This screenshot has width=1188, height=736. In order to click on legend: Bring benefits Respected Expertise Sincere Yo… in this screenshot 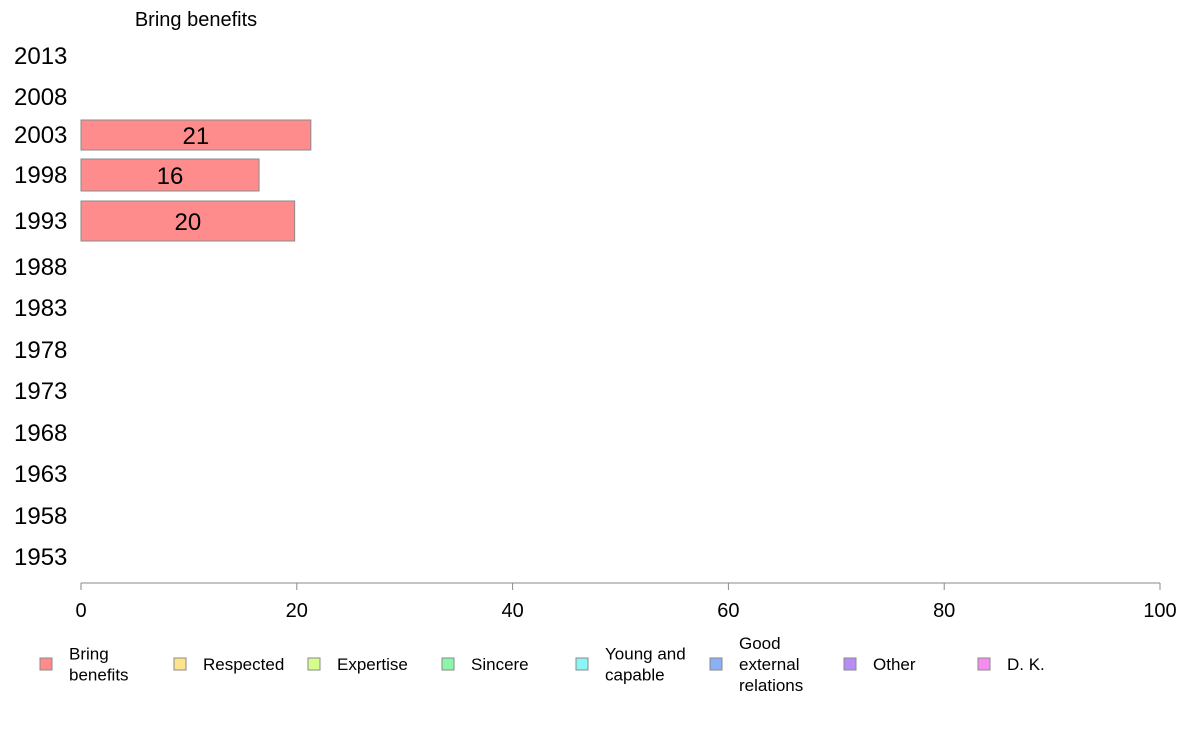, I will do `click(542, 664)`.